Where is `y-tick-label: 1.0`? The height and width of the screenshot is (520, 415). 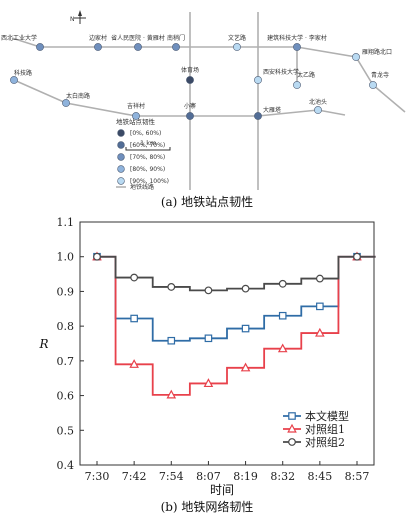 y-tick-label: 1.0 is located at coordinates (66, 257).